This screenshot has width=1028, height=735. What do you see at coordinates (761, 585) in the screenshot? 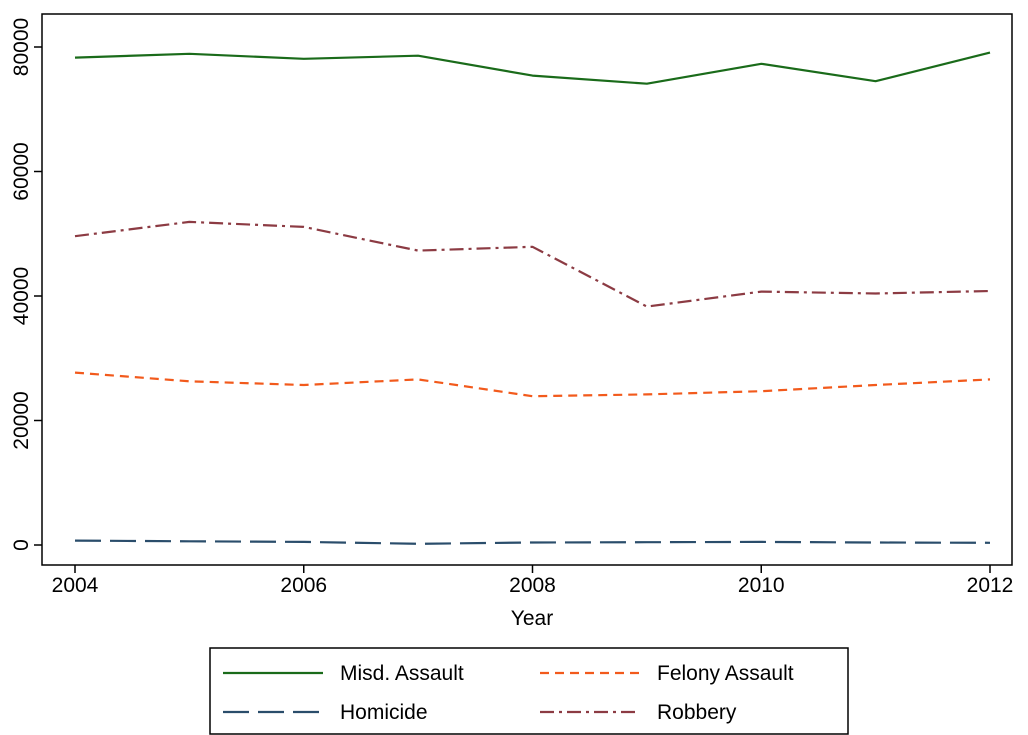
I see `x-tick-label: 2010` at bounding box center [761, 585].